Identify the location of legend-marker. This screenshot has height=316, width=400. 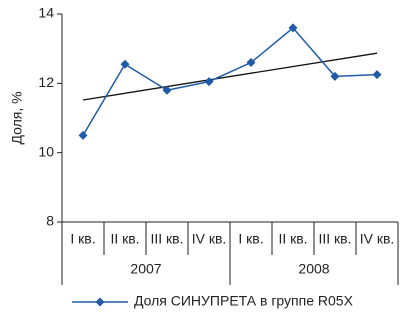
(100, 302).